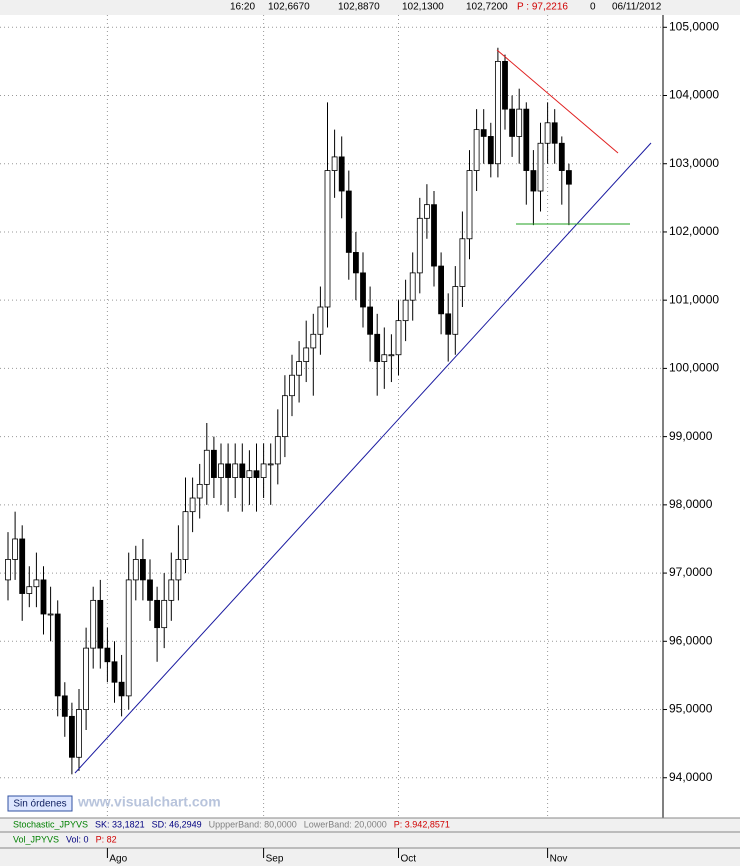 Image resolution: width=740 pixels, height=866 pixels. Describe the element at coordinates (120, 824) in the screenshot. I see `stochastic-label: SK: 33,1821` at that location.